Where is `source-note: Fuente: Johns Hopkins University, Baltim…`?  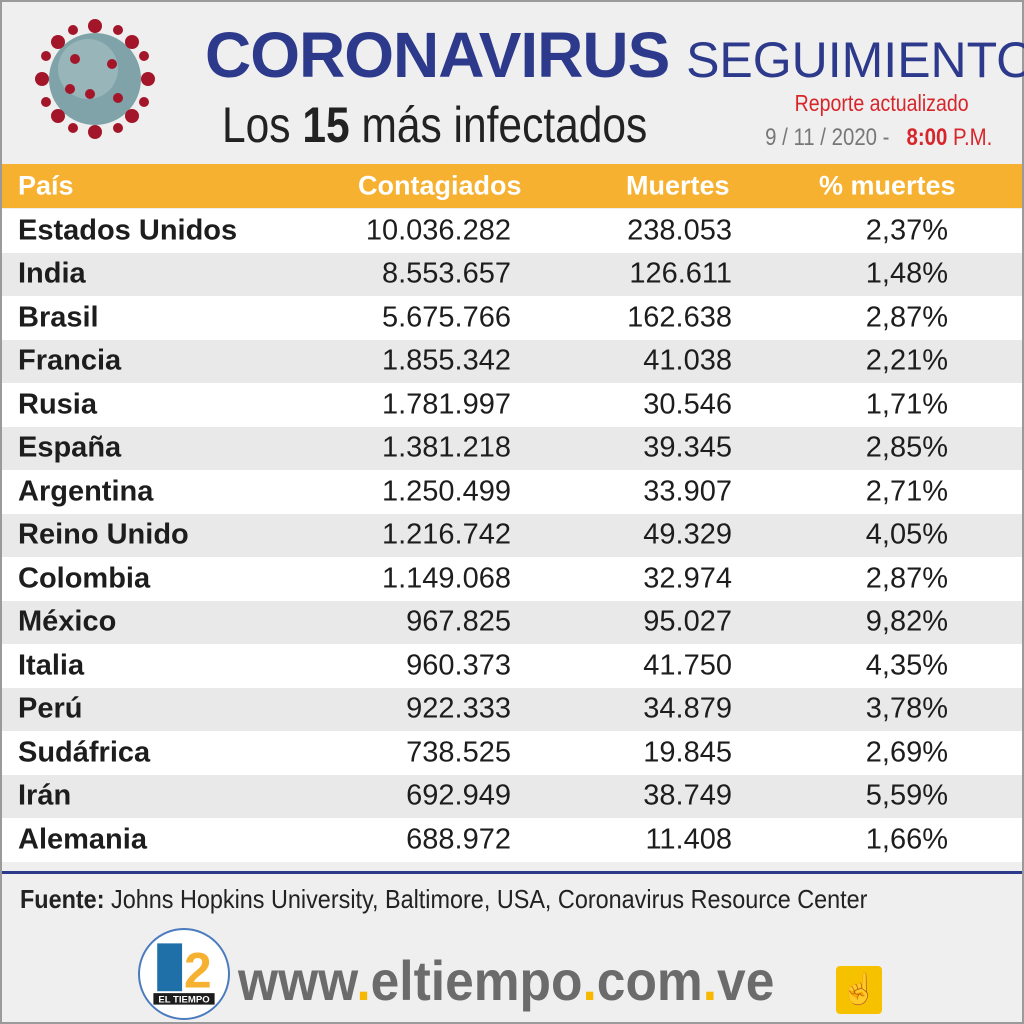 source-note: Fuente: Johns Hopkins University, Baltim… is located at coordinates (443, 899).